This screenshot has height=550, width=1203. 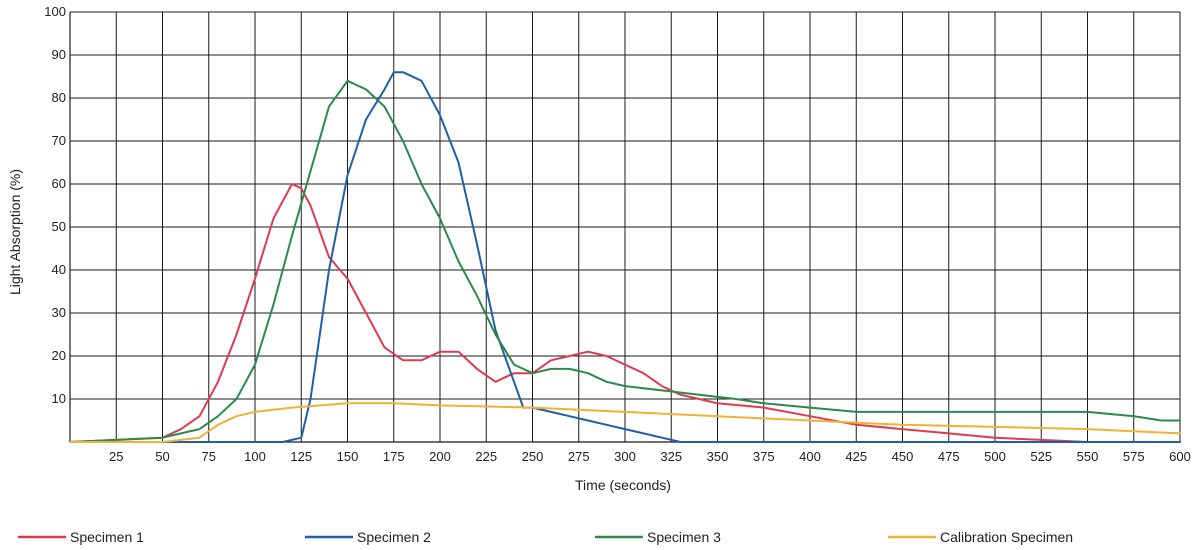 What do you see at coordinates (1180, 456) in the screenshot?
I see `x-tick-label: 600` at bounding box center [1180, 456].